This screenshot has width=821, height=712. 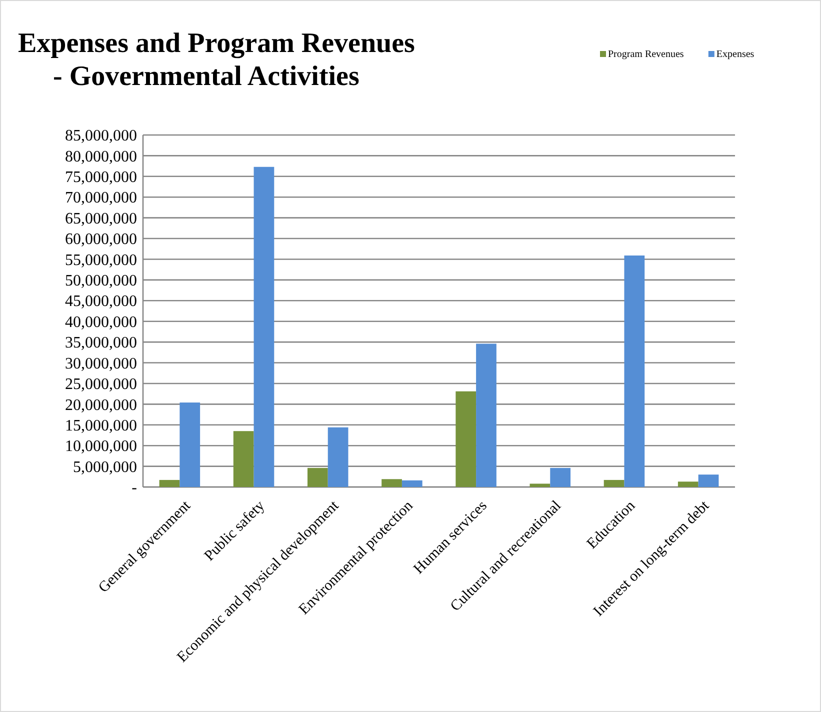 I want to click on y-tick-label: 70,000,000, so click(x=101, y=198).